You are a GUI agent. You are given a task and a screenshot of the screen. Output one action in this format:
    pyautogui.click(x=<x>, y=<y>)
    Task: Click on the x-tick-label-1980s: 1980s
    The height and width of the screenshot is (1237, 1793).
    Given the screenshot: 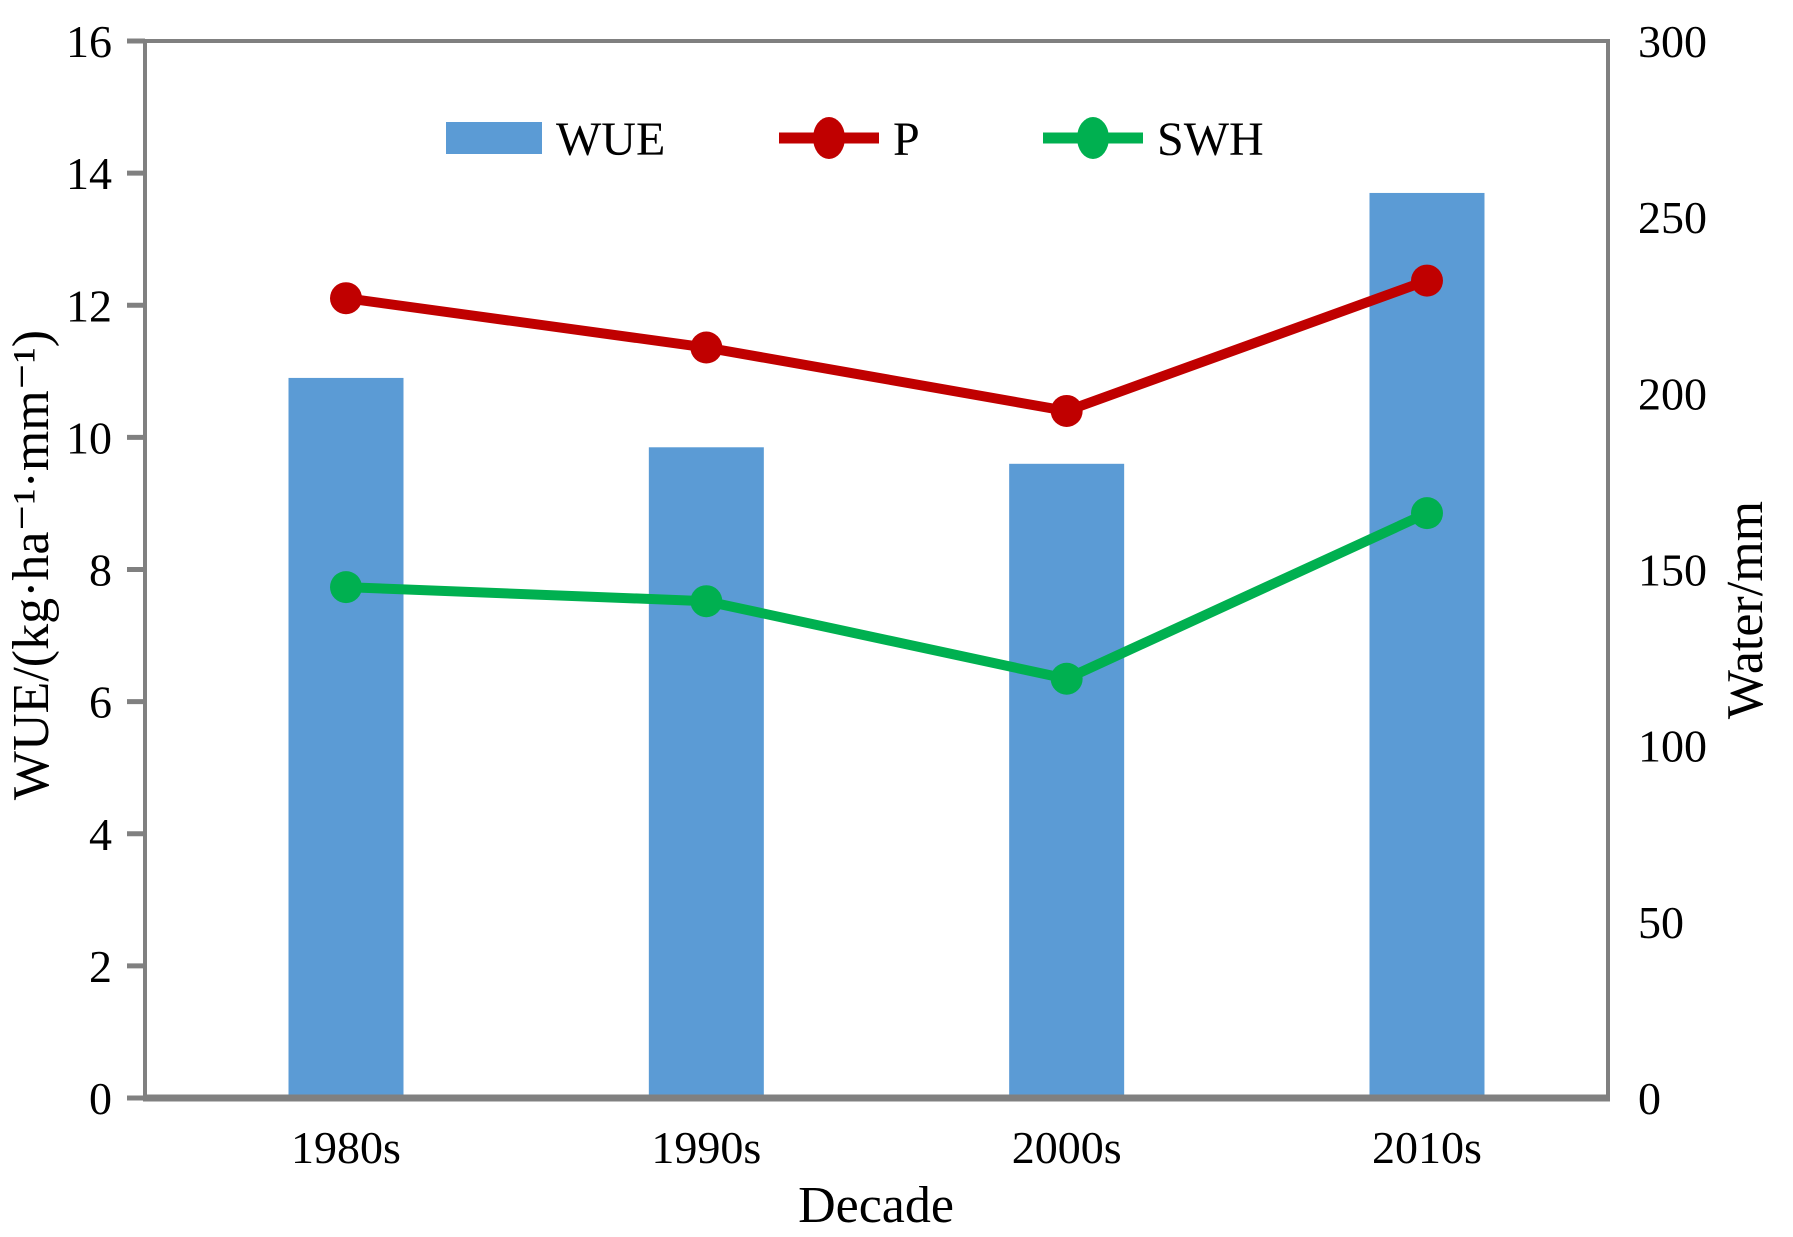 What is the action you would take?
    pyautogui.click(x=346, y=1147)
    